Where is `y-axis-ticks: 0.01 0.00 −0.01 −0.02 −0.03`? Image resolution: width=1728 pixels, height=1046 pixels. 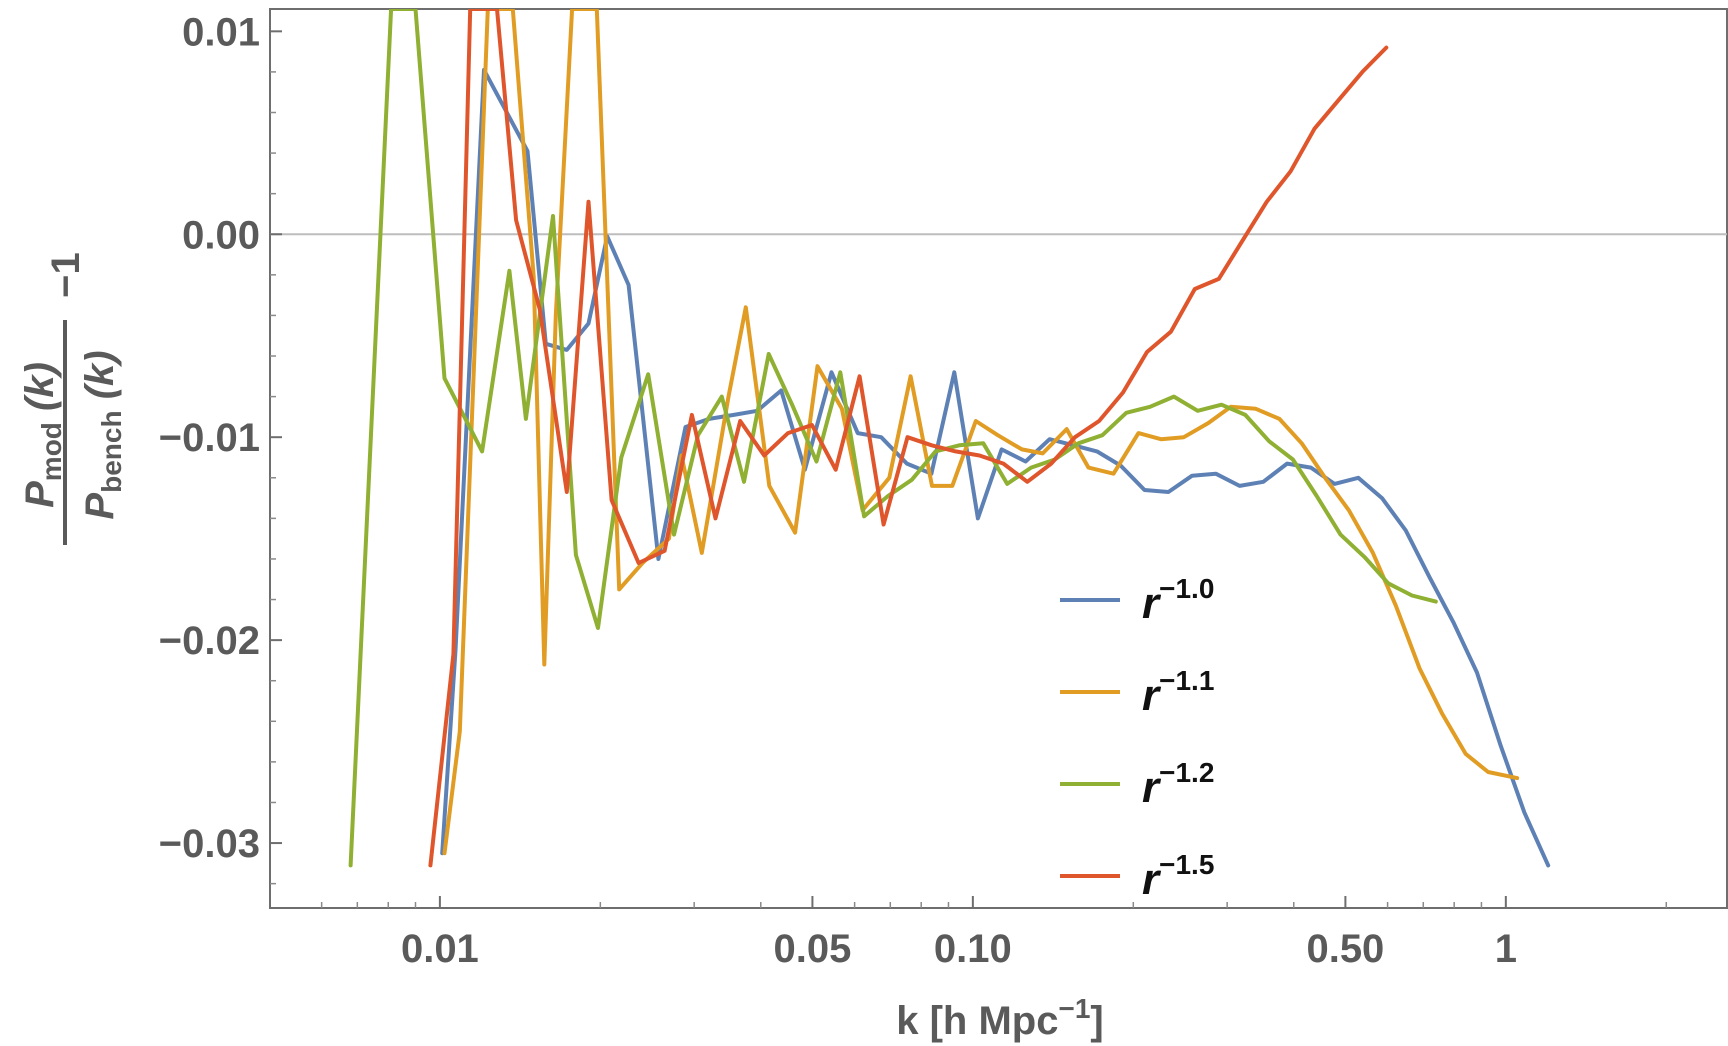 y-axis-ticks: 0.01 0.00 −0.01 −0.02 −0.03 is located at coordinates (220, 438).